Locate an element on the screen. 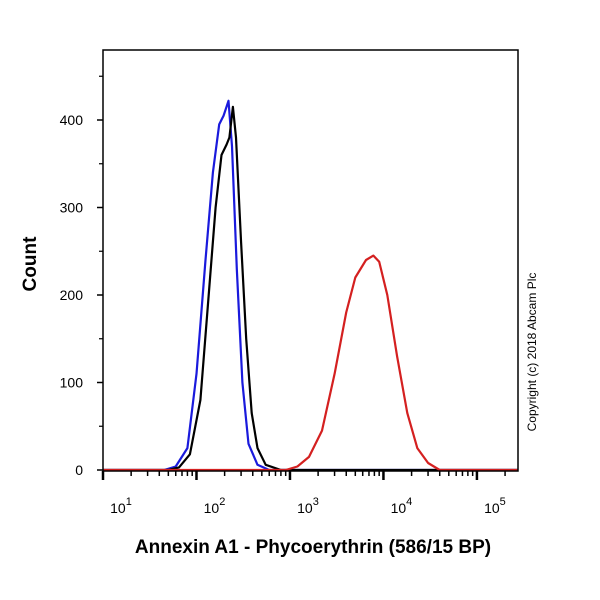 The width and height of the screenshot is (600, 600). x-tick-label: 10³ is located at coordinates (308, 506).